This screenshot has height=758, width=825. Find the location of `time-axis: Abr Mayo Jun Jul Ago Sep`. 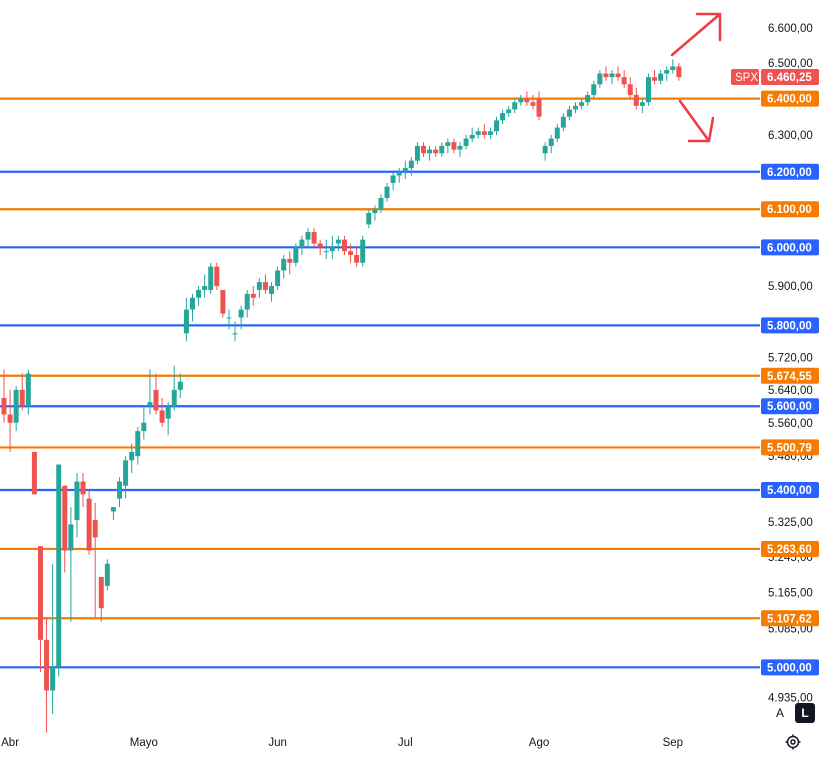

time-axis: Abr Mayo Jun Jul Ago Sep is located at coordinates (342, 743).